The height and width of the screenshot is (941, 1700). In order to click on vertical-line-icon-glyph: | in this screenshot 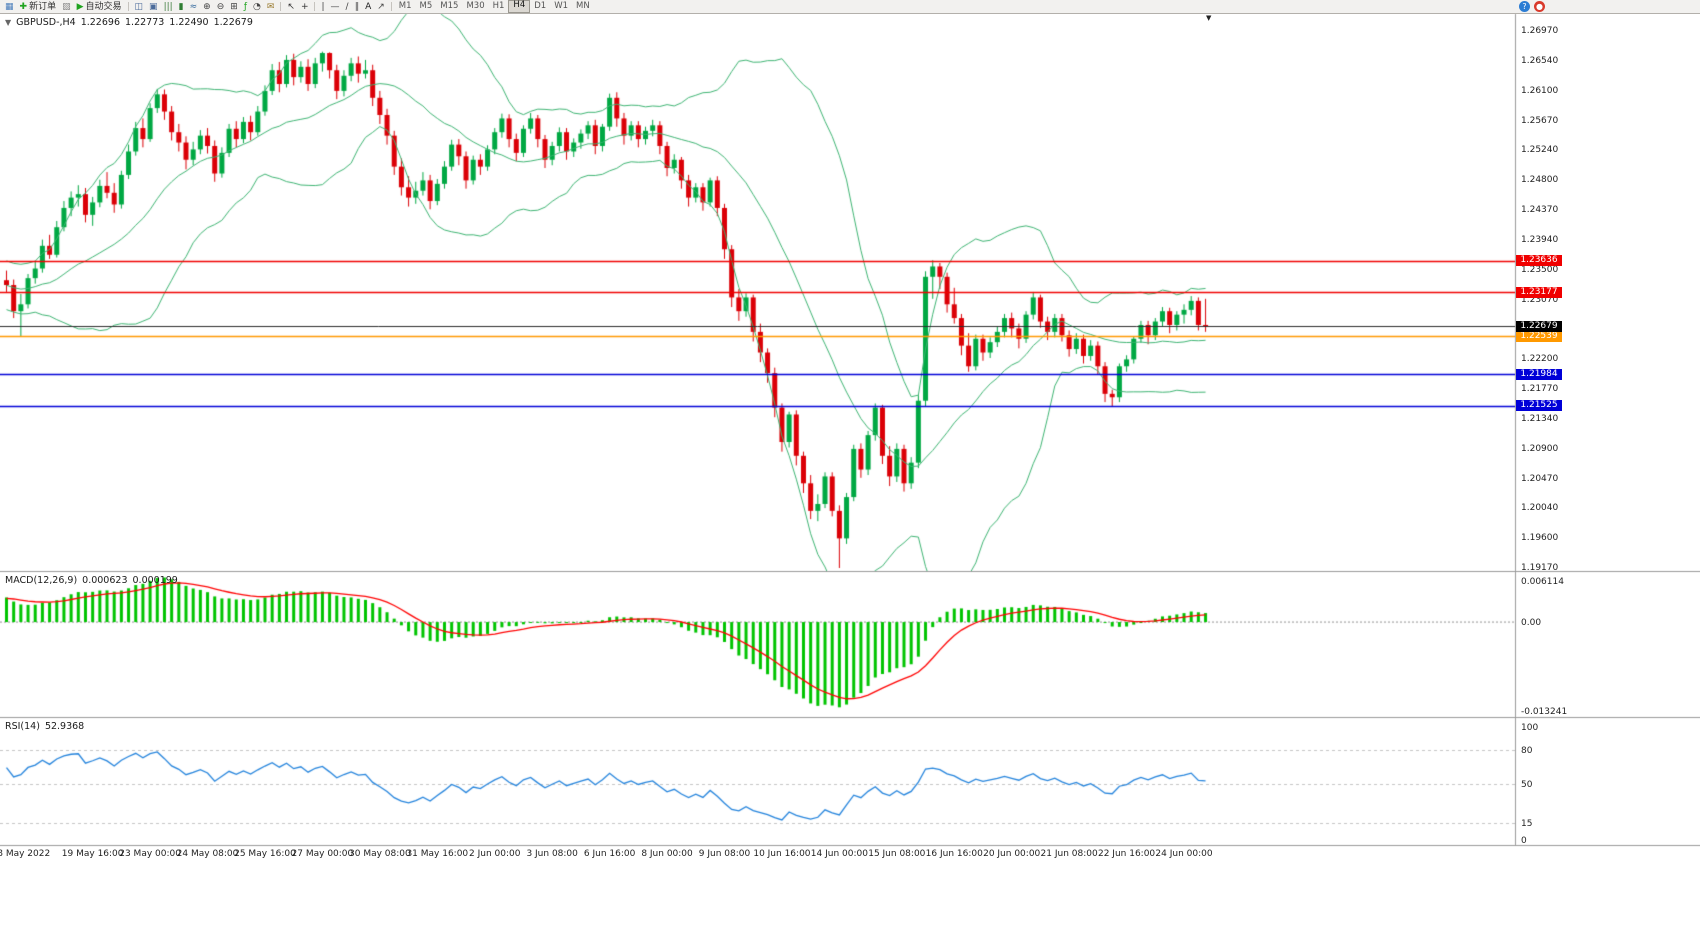, I will do `click(323, 6)`.